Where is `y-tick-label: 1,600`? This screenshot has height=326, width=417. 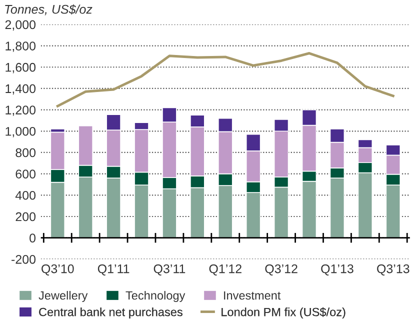
y-tick-label: 1,600 is located at coordinates (21, 68).